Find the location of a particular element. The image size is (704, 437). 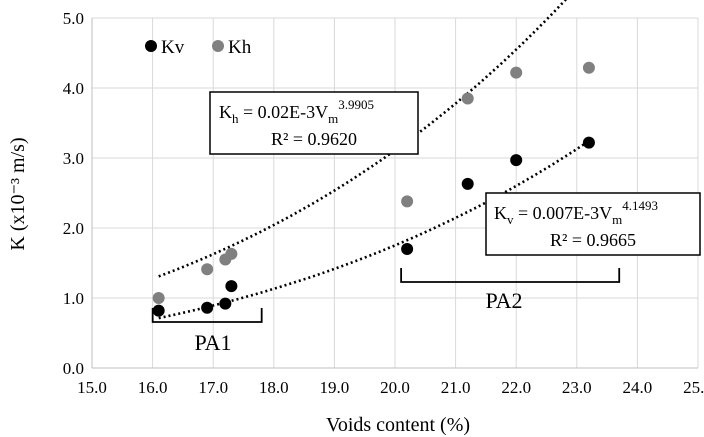

group-bracket-pa2 is located at coordinates (510, 275).